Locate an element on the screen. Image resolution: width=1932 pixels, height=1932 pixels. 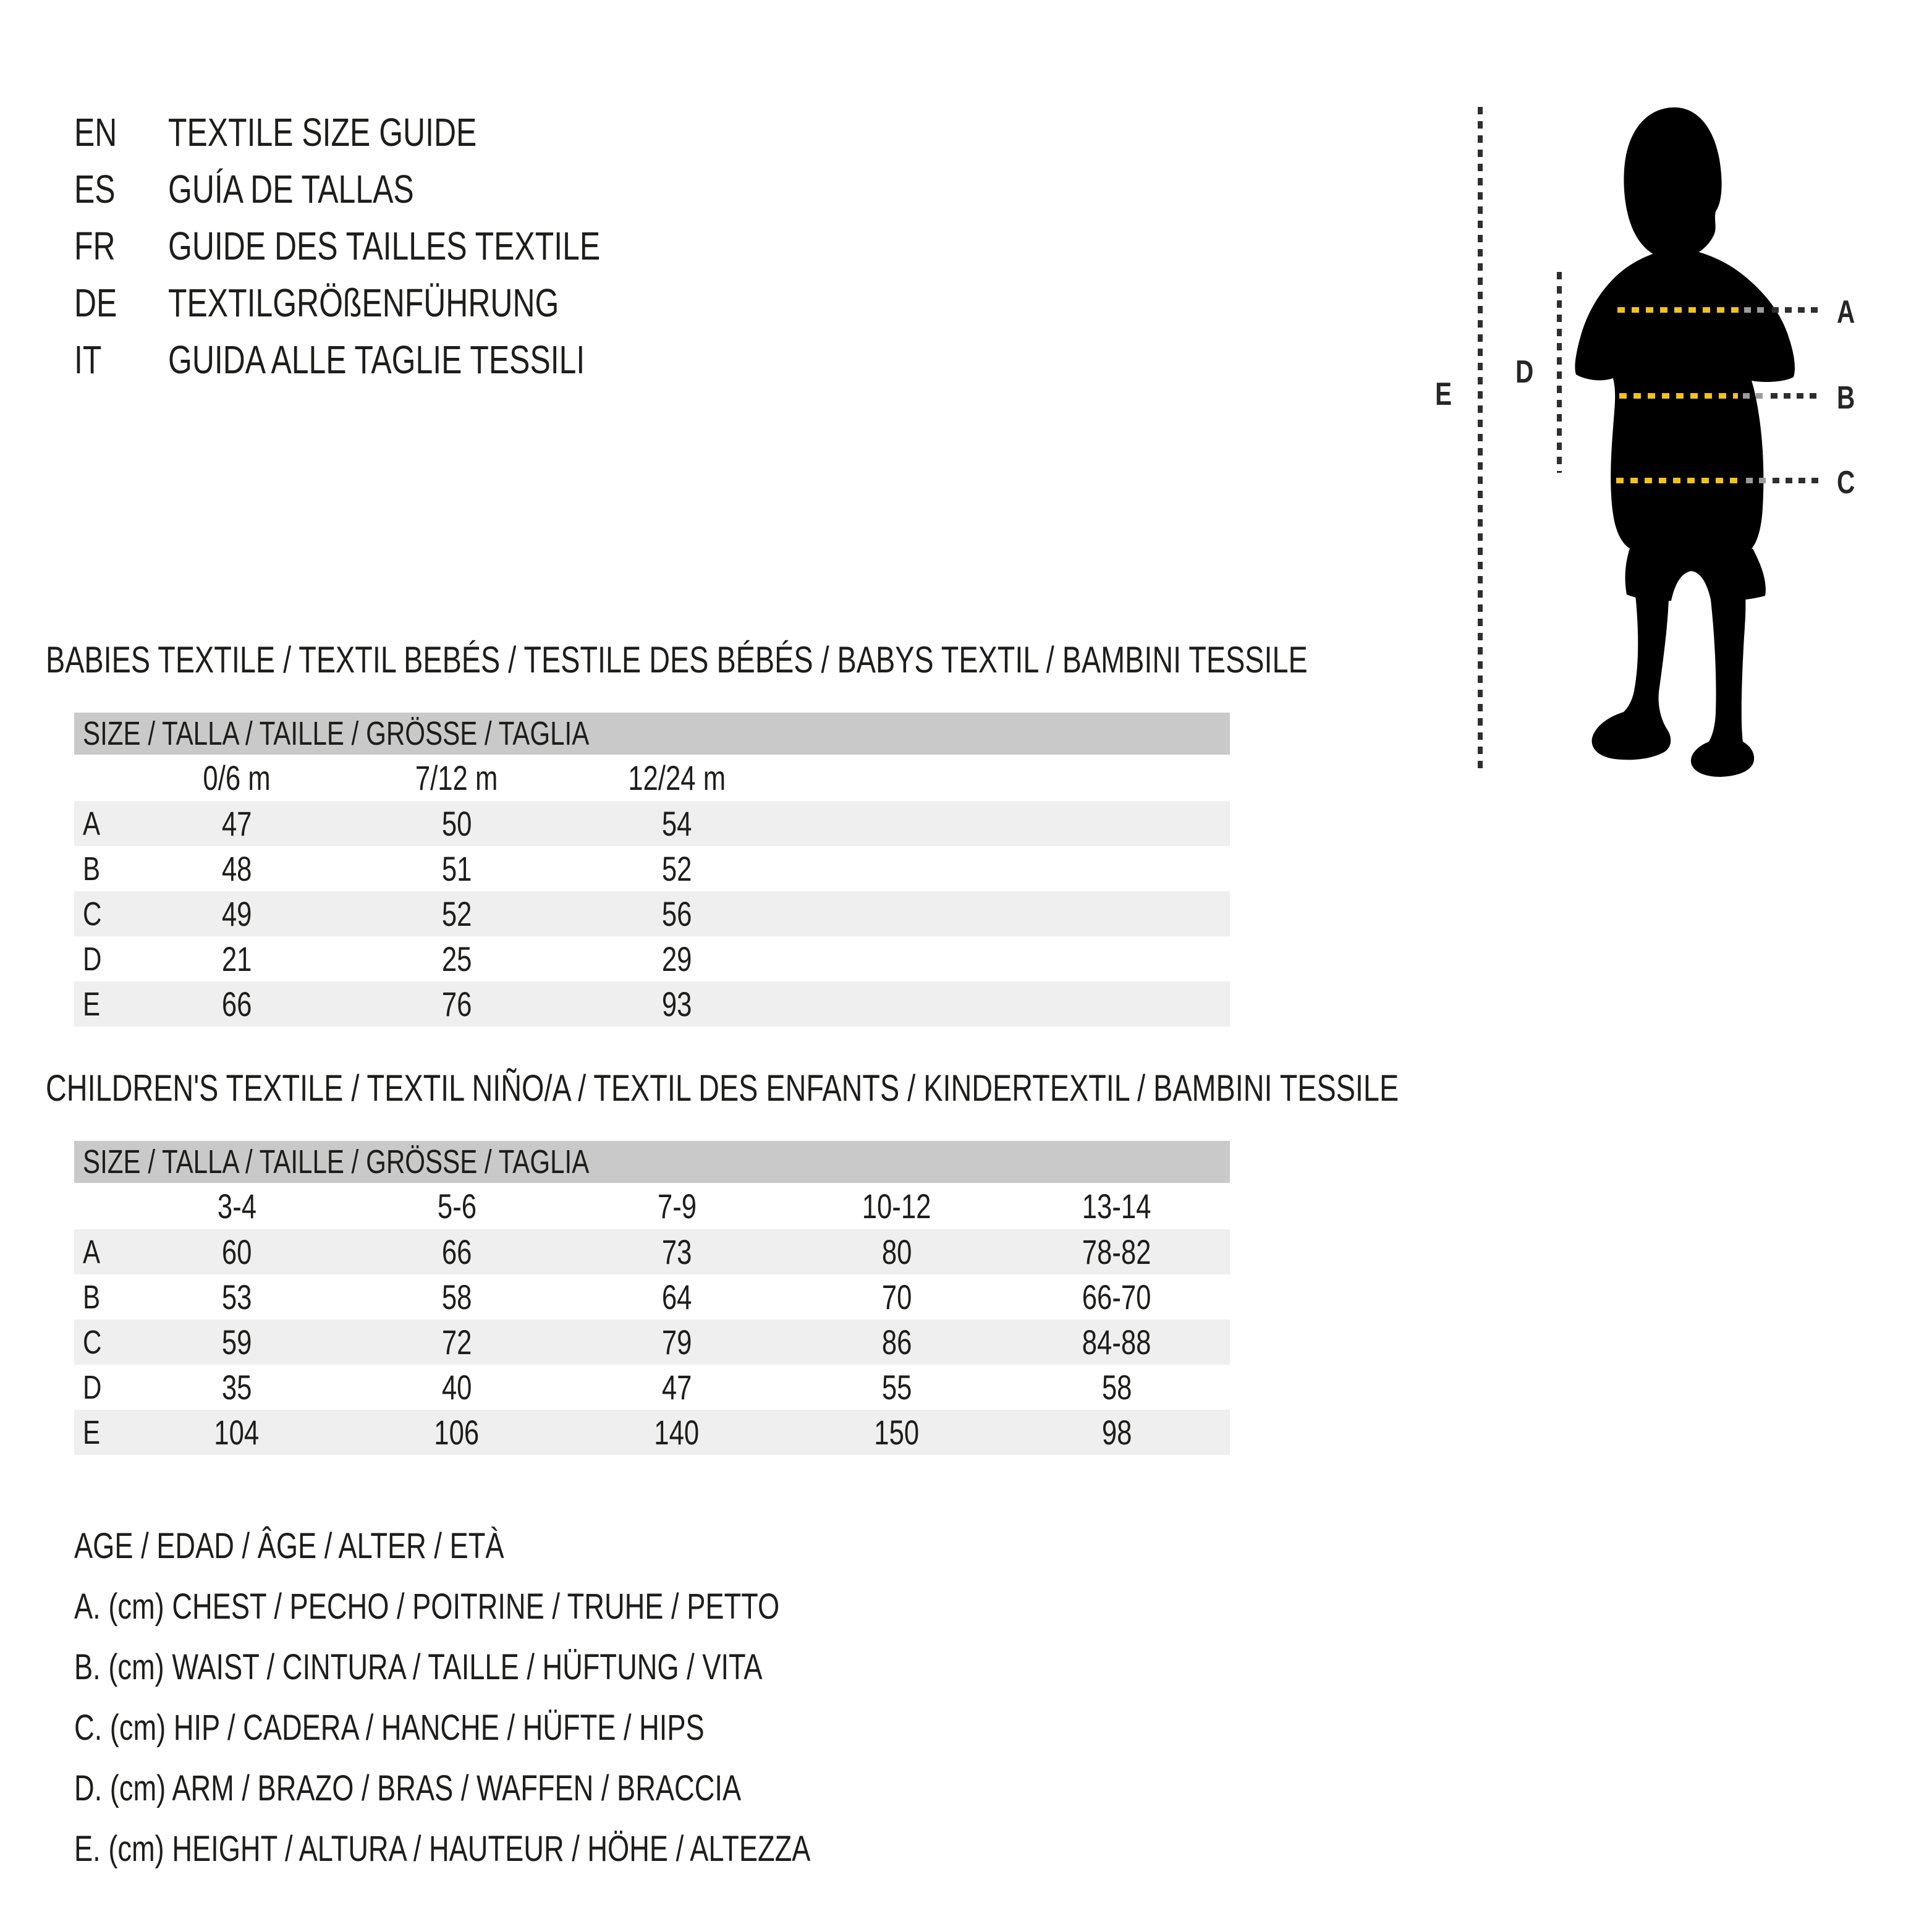
cell-value-text: 35 is located at coordinates (236, 1387).